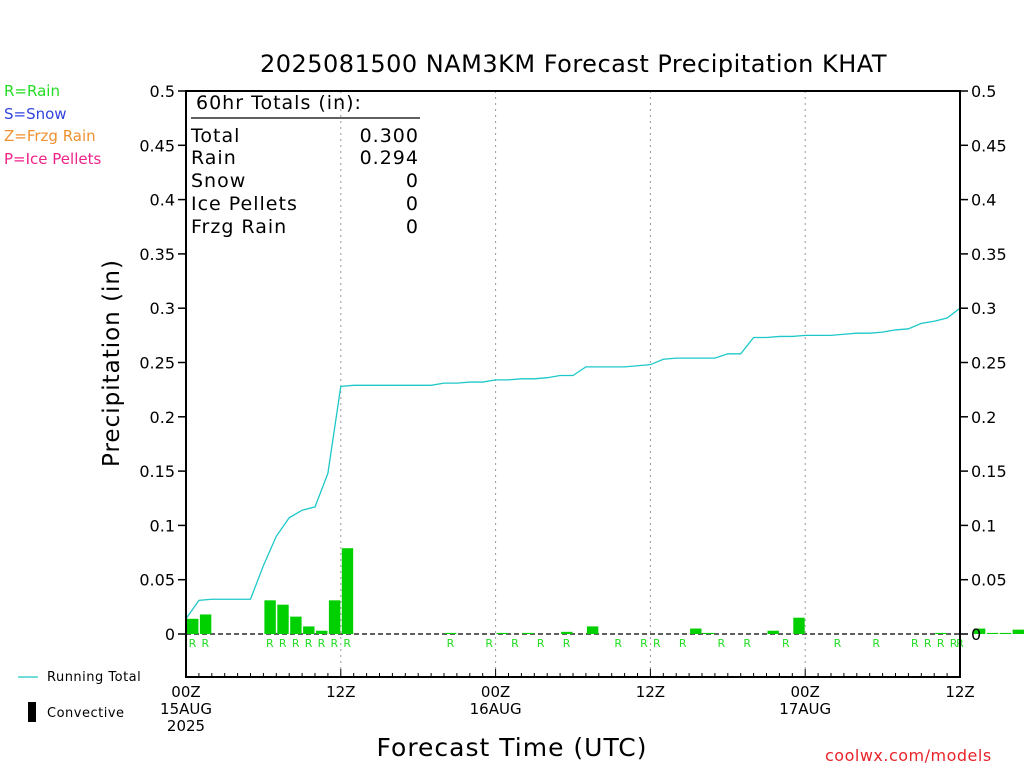  Describe the element at coordinates (573, 673) in the screenshot. I see `x-axis-ticks` at that location.